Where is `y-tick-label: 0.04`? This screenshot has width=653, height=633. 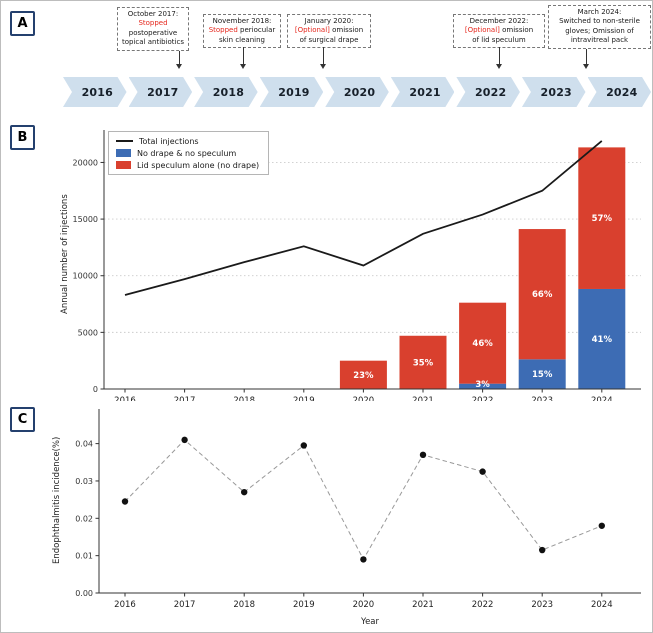
y-tick-label: 0.04 is located at coordinates (84, 444).